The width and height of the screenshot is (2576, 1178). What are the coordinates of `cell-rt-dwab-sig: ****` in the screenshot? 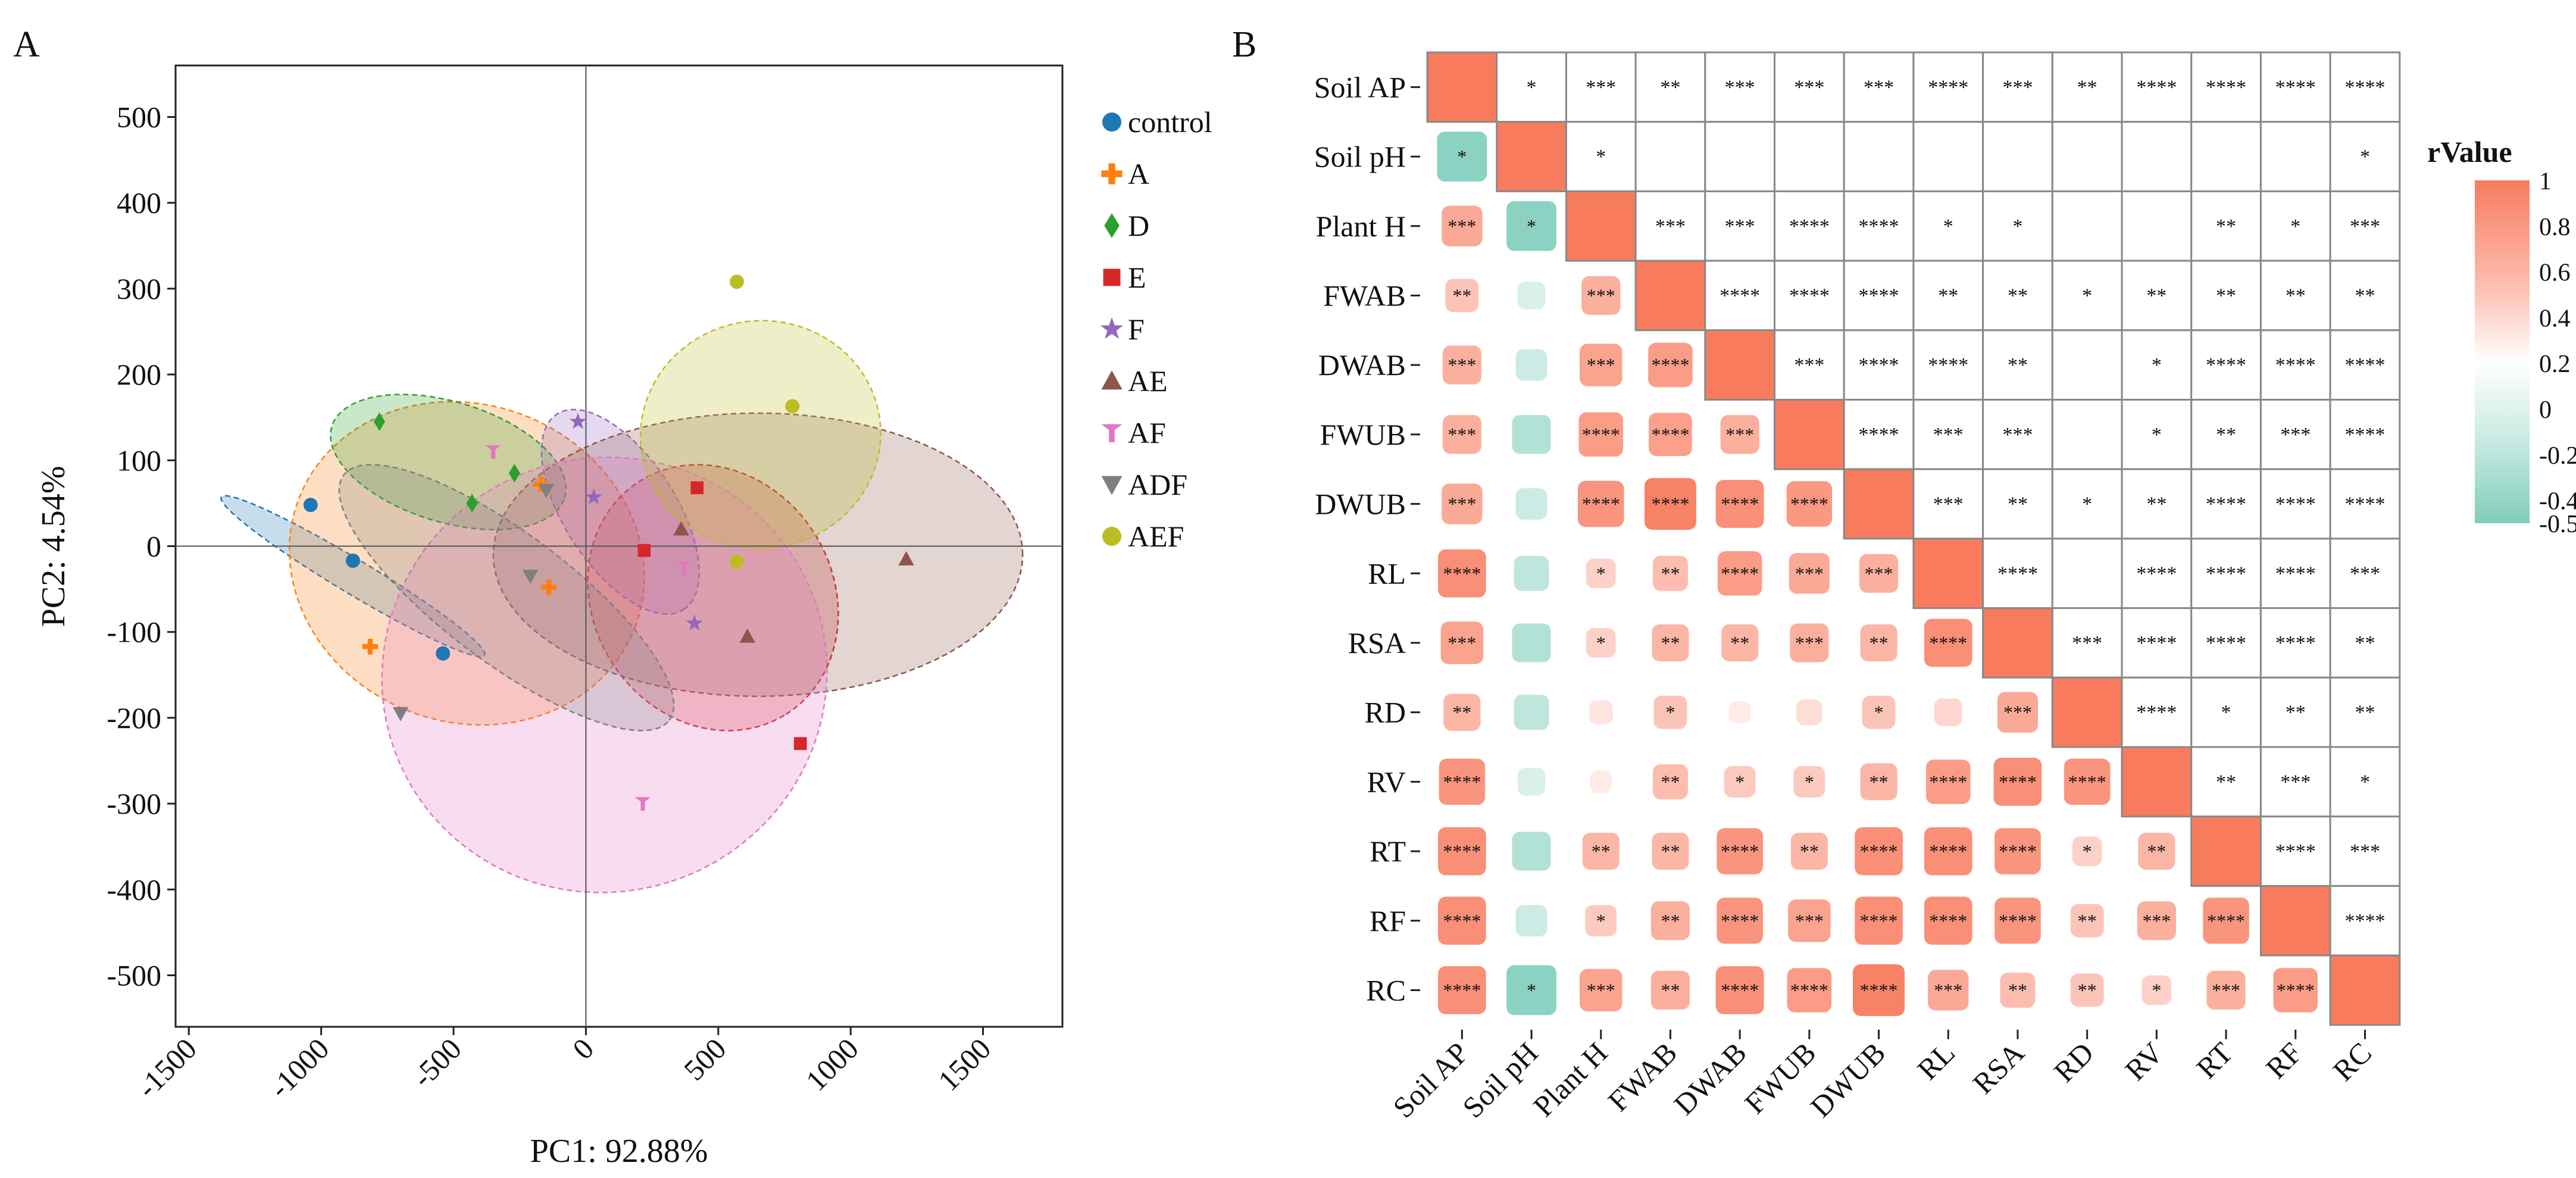 It's located at (1740, 851).